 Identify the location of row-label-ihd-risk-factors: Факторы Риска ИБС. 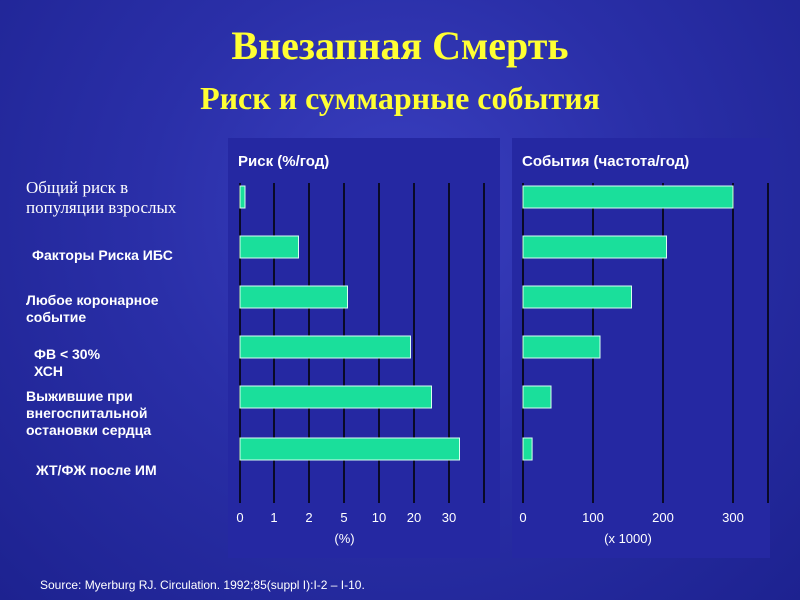
(102, 255).